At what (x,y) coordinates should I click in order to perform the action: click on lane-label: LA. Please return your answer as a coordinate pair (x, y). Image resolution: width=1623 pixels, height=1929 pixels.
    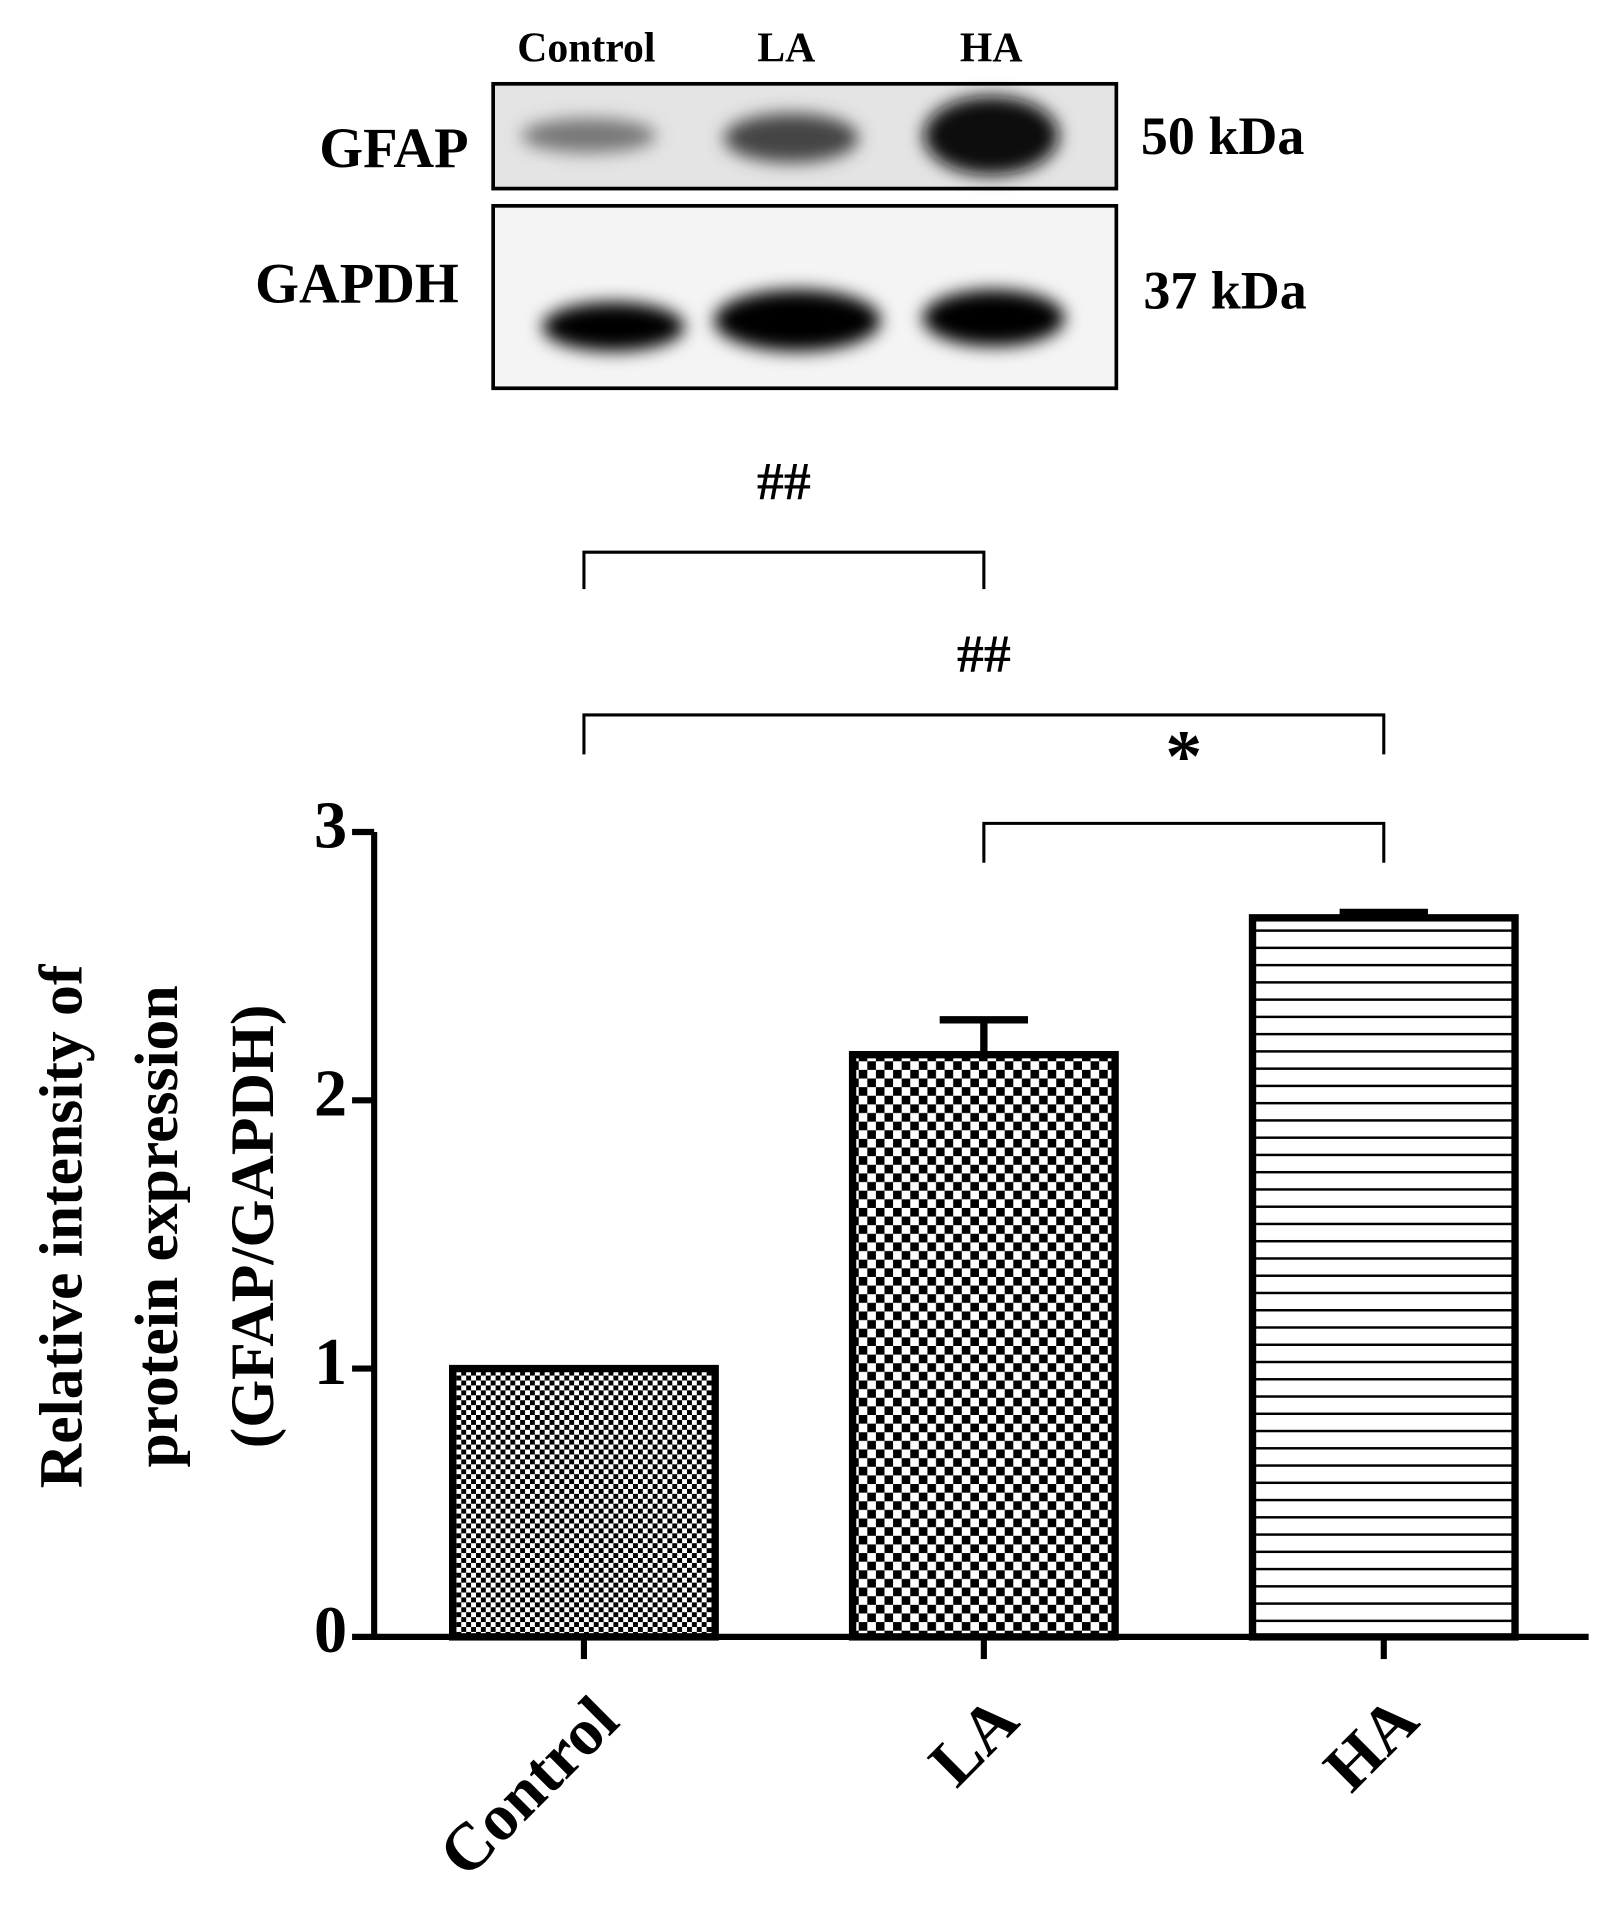
    Looking at the image, I should click on (786, 48).